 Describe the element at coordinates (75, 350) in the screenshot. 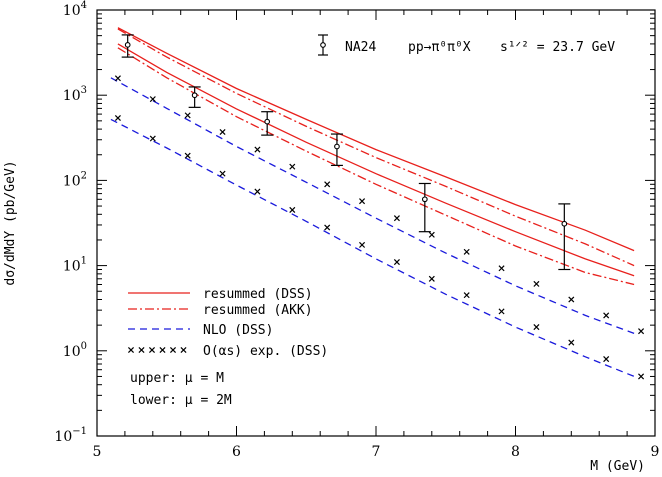

I see `y-tick-label: 10⁰` at that location.